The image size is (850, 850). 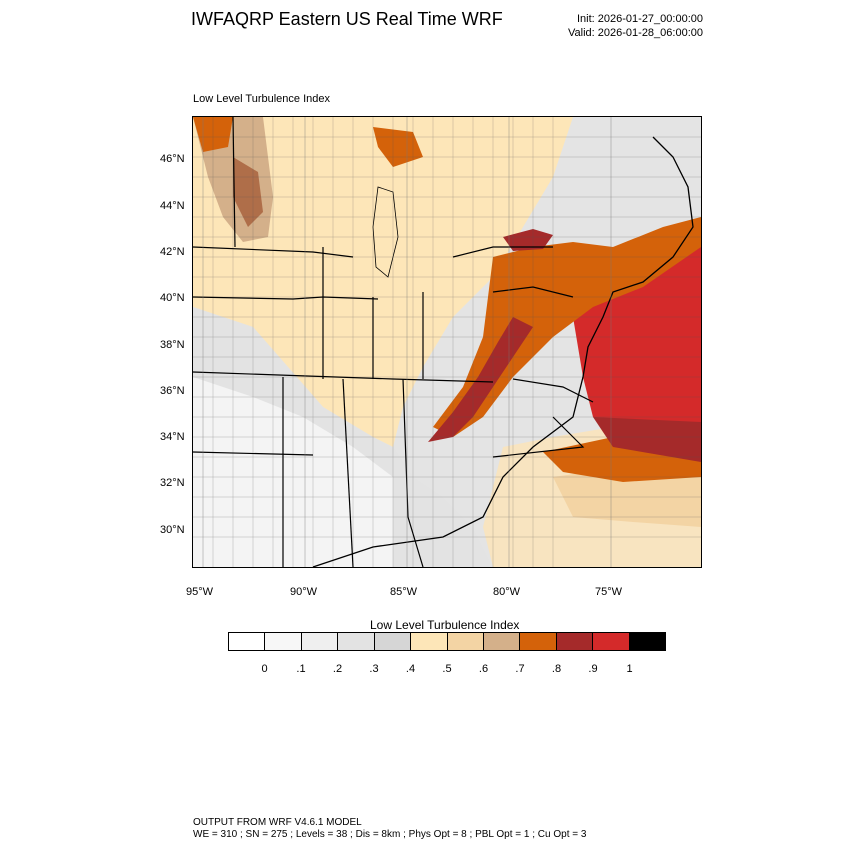 What do you see at coordinates (172, 345) in the screenshot?
I see `lat-label: 38°N` at bounding box center [172, 345].